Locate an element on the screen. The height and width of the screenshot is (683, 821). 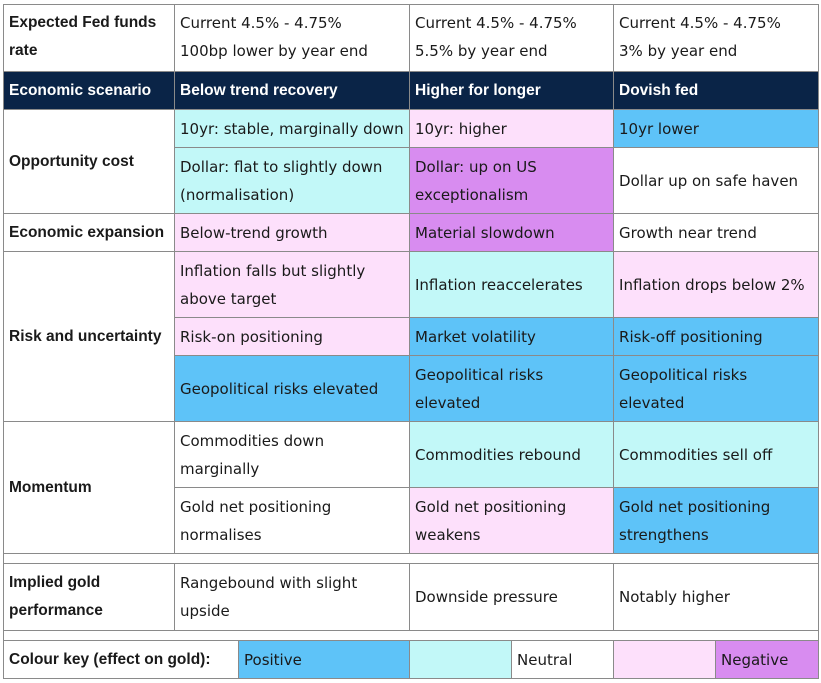
cell-growth-dovish: Growth near trend is located at coordinates (716, 232).